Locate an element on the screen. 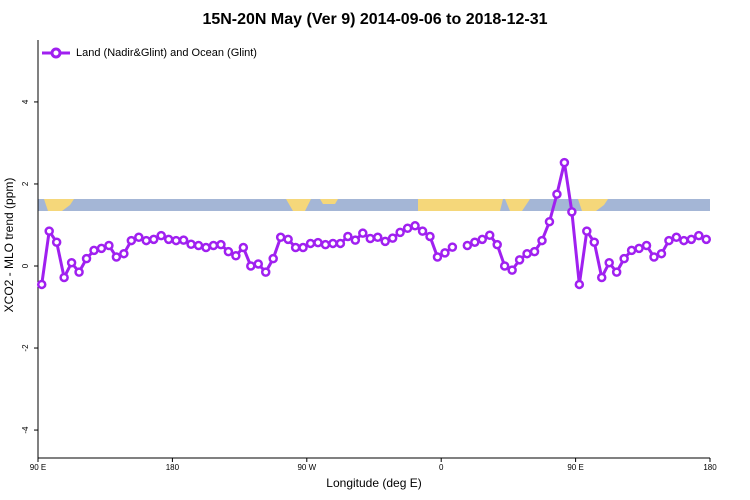 This screenshot has height=500, width=750. legend-label: Land (Nadir&Glint) and Ocean (Glint) is located at coordinates (166, 53).